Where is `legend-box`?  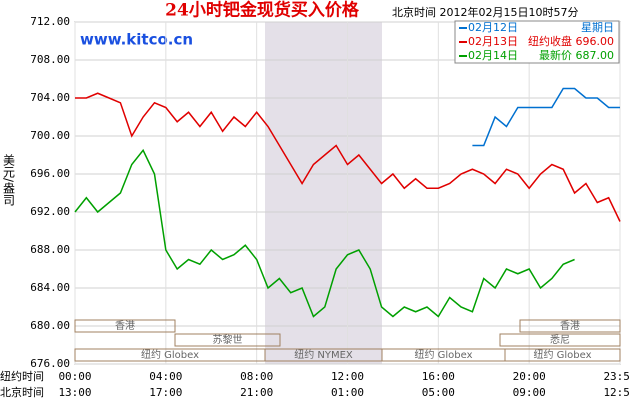 legend-box is located at coordinates (537, 42).